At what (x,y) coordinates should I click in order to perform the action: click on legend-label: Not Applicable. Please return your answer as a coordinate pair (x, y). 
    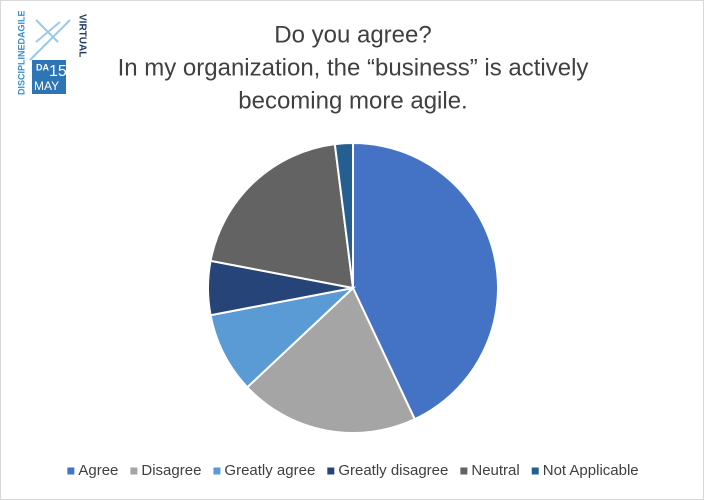
    Looking at the image, I should click on (591, 470).